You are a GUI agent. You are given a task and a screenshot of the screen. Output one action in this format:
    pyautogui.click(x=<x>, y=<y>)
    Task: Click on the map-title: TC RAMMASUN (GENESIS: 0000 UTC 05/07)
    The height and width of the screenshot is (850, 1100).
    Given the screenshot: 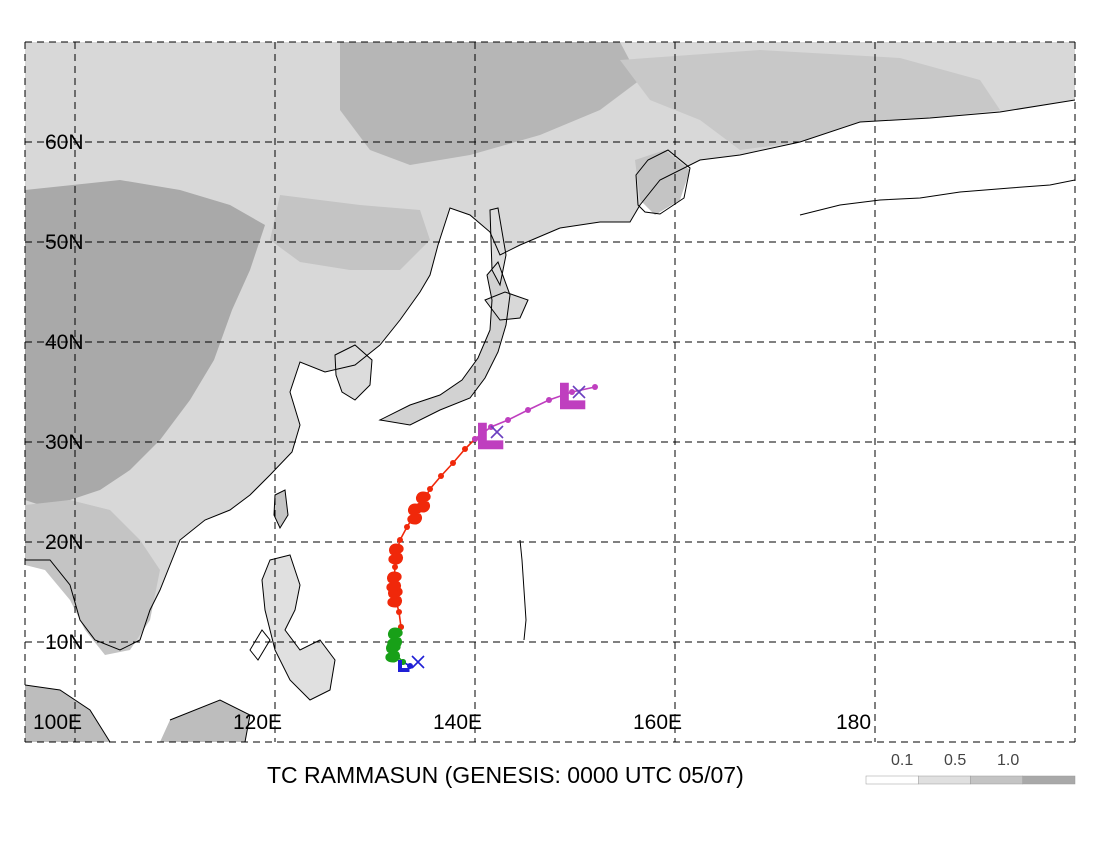 What is the action you would take?
    pyautogui.click(x=505, y=775)
    